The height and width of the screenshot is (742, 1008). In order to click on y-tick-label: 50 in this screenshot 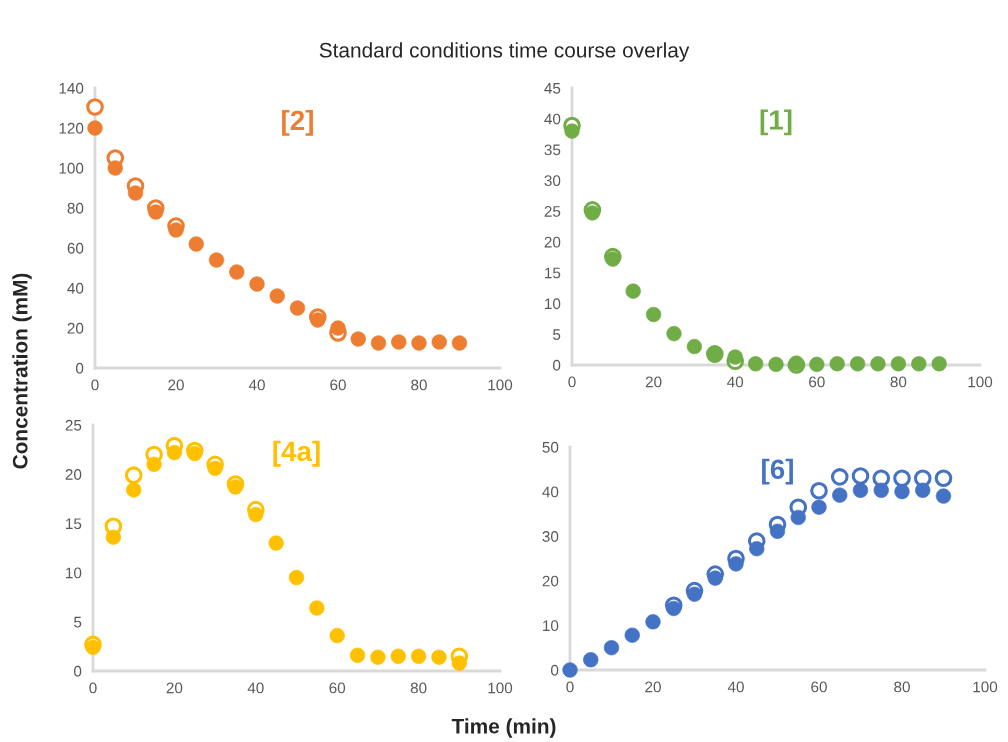, I will do `click(550, 447)`.